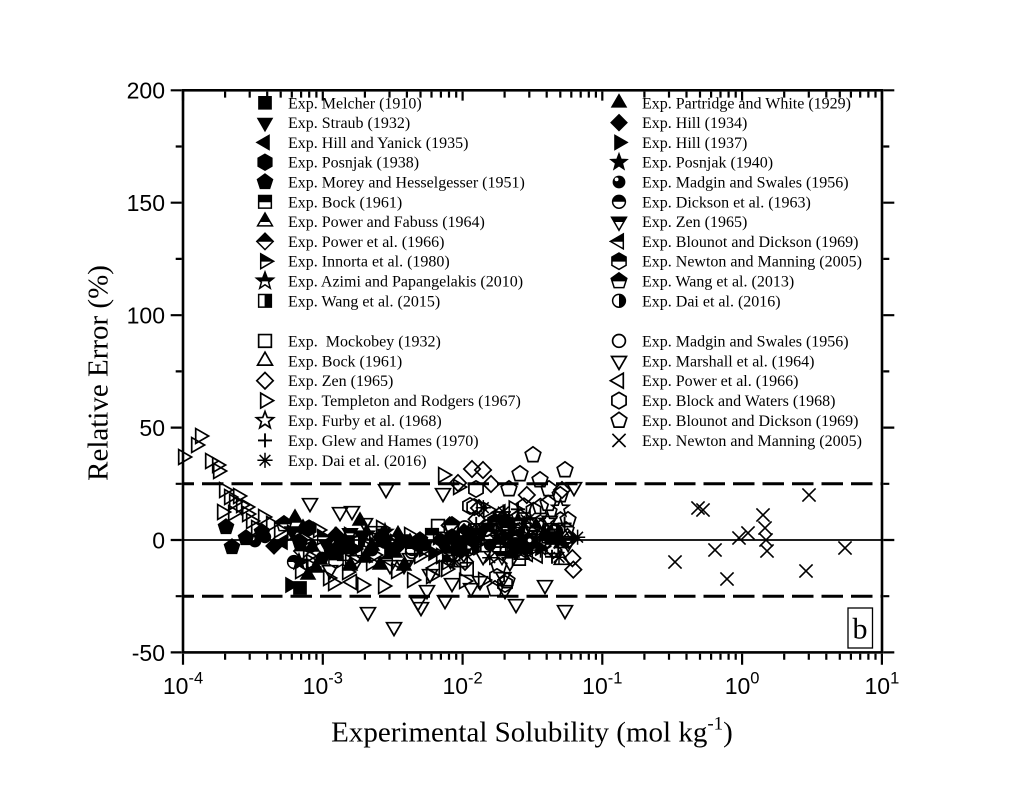  Describe the element at coordinates (406, 183) in the screenshot. I see `svg-text:Exp. Morey and Hesselgesser (1: Exp. Morey and Hesselgesser (1951)` at that location.